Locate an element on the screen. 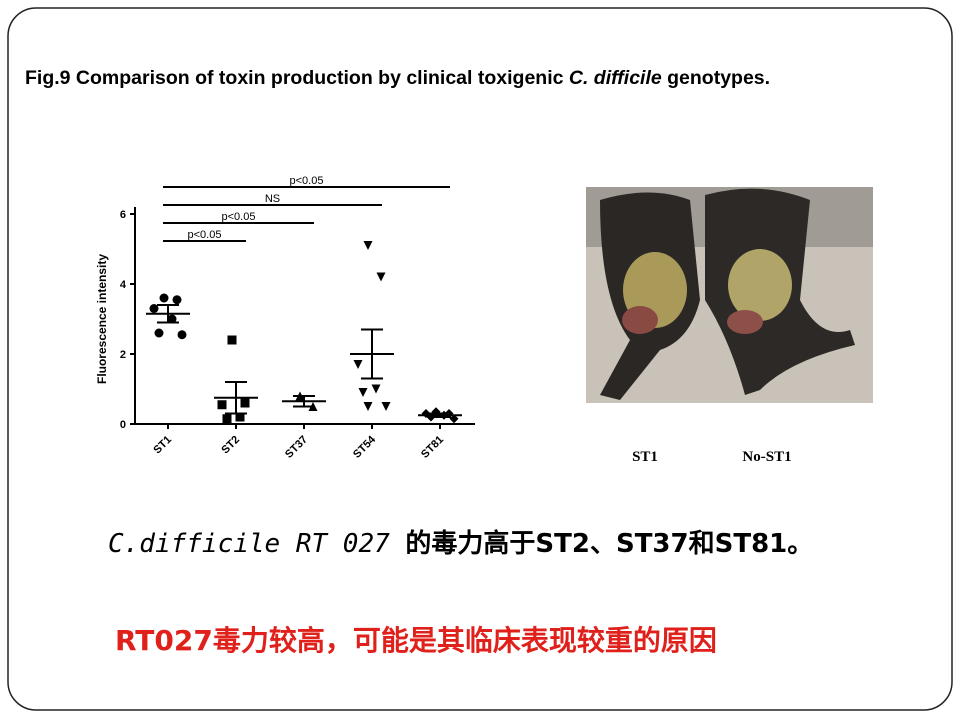  caption-part: 的毒力高于ST2、ST37和ST81。 is located at coordinates (609, 543).